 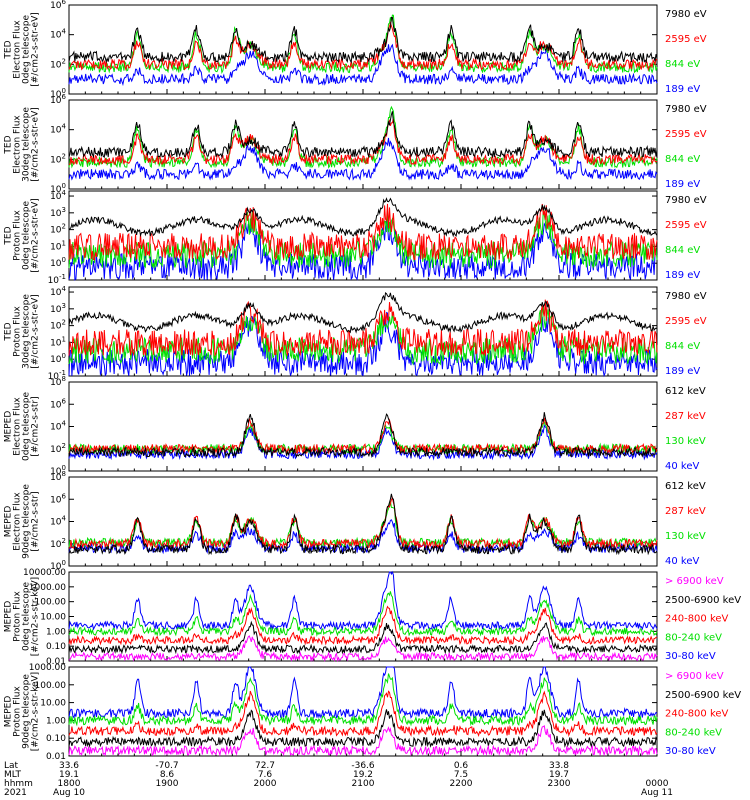 What do you see at coordinates (682, 275) in the screenshot?
I see `panel-3-legend-4: 189 eV` at bounding box center [682, 275].